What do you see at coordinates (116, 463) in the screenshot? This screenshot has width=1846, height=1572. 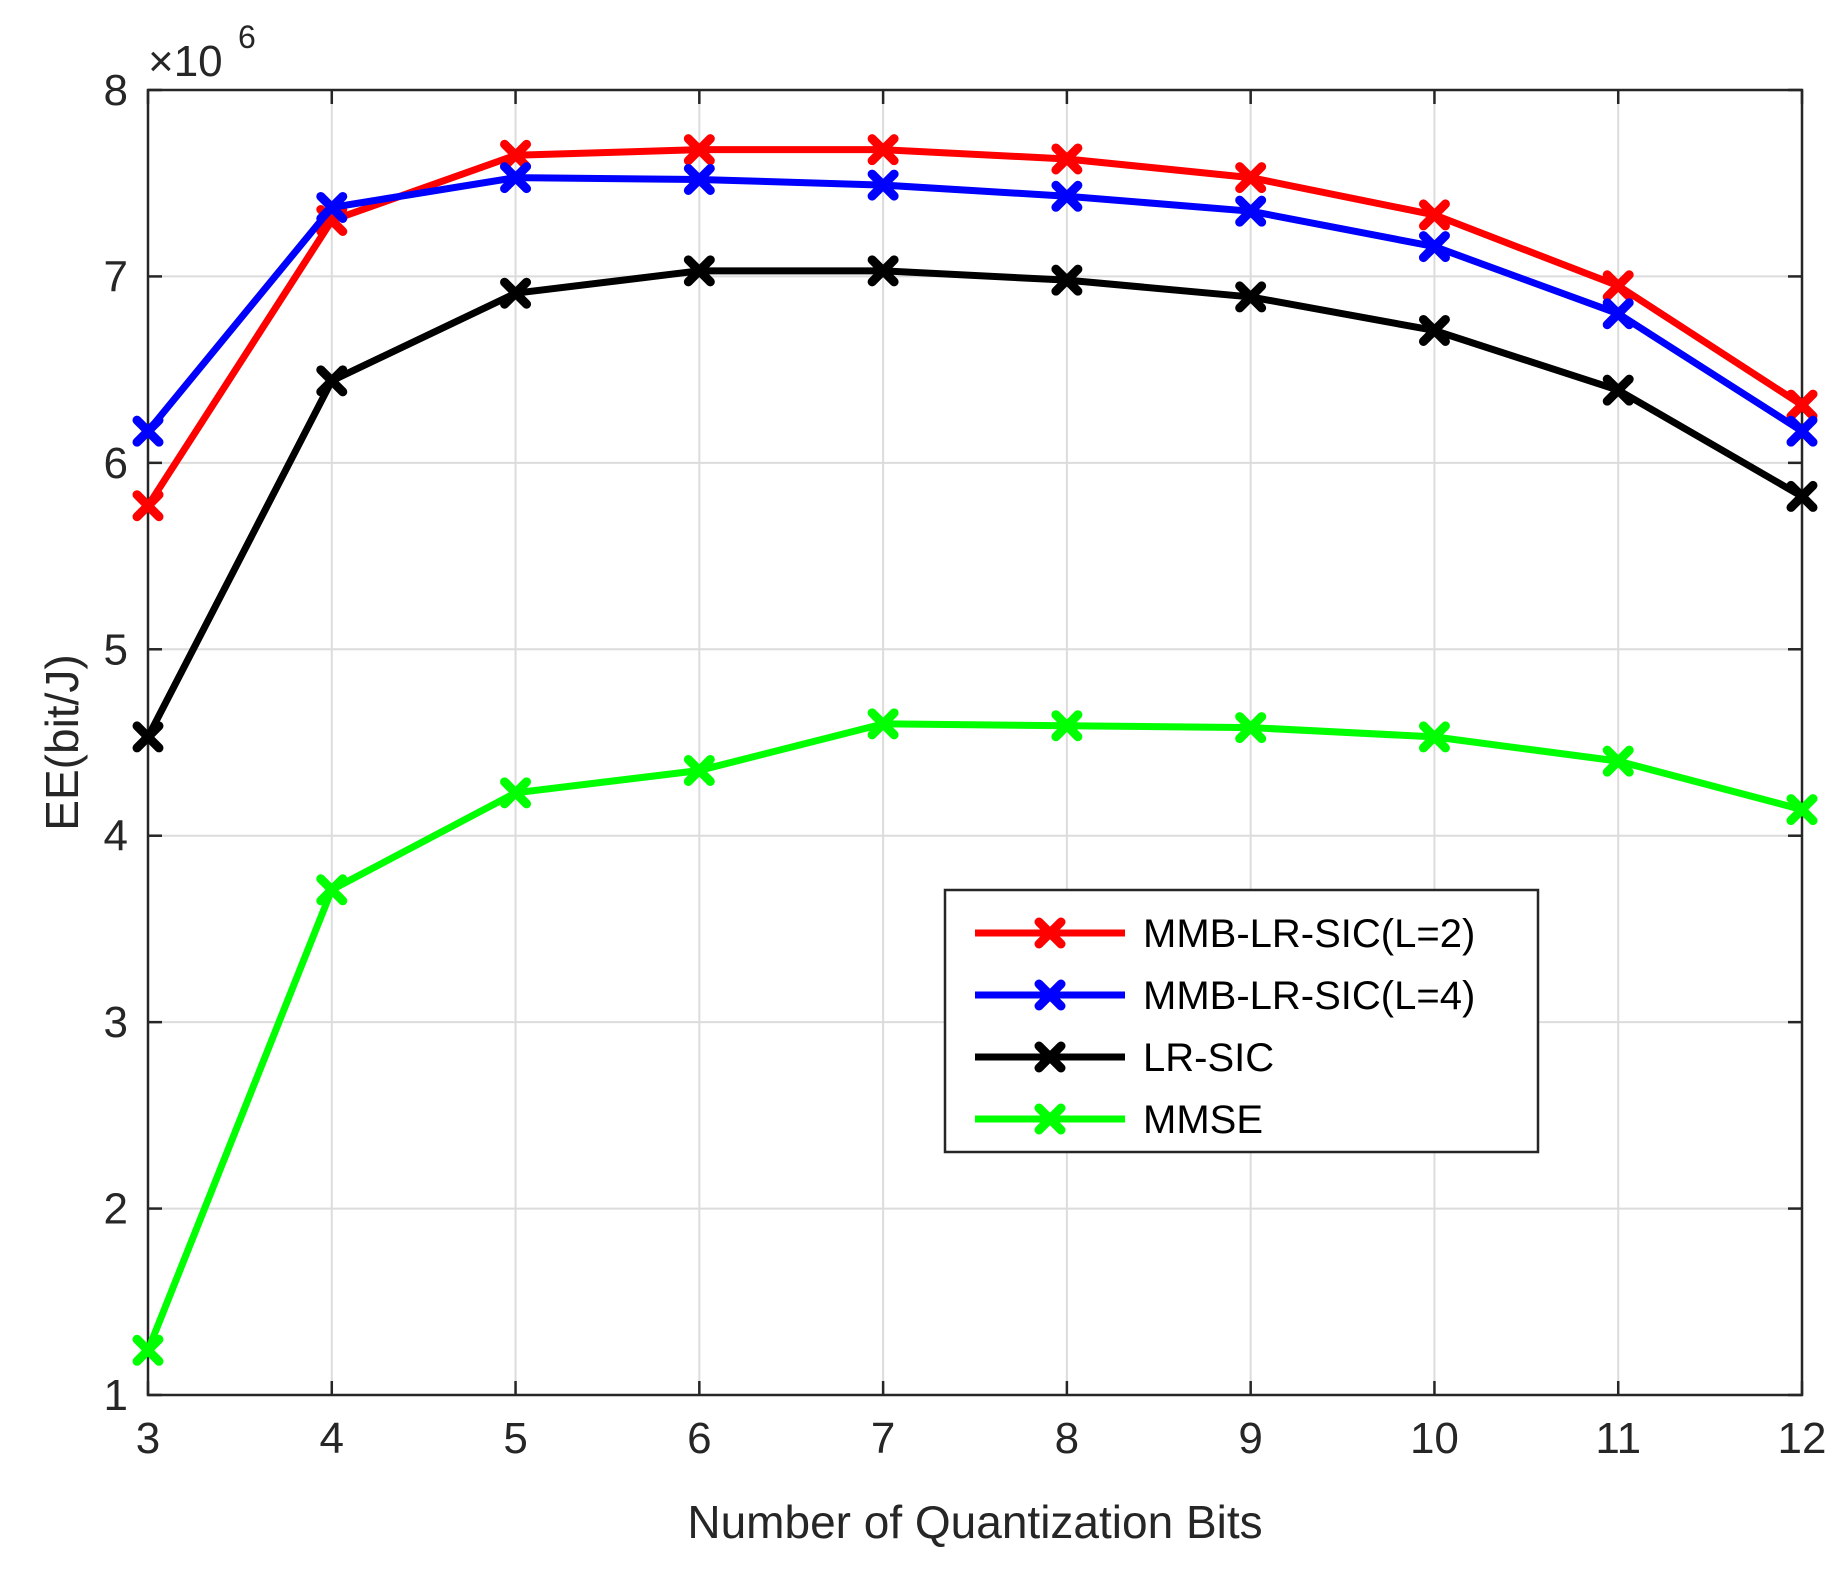 I see `y-tick-label: 6` at bounding box center [116, 463].